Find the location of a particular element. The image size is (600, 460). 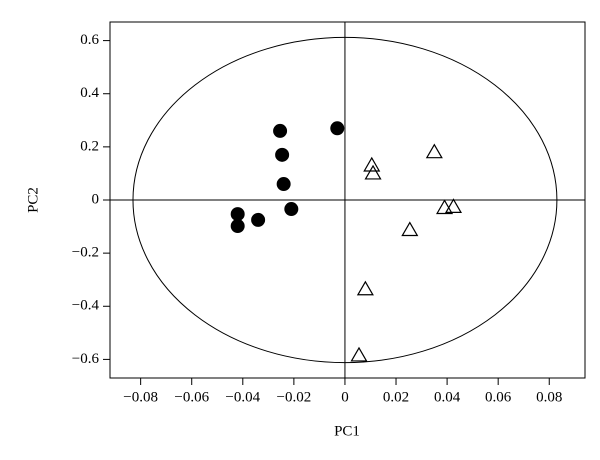

y-tick-label: 0.2 is located at coordinates (89, 146).